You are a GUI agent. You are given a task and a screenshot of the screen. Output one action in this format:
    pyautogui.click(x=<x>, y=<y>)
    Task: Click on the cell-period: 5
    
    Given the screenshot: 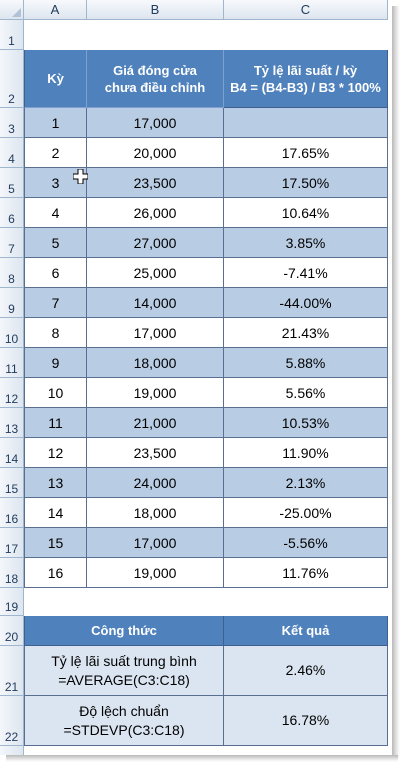 What is the action you would take?
    pyautogui.click(x=55, y=243)
    